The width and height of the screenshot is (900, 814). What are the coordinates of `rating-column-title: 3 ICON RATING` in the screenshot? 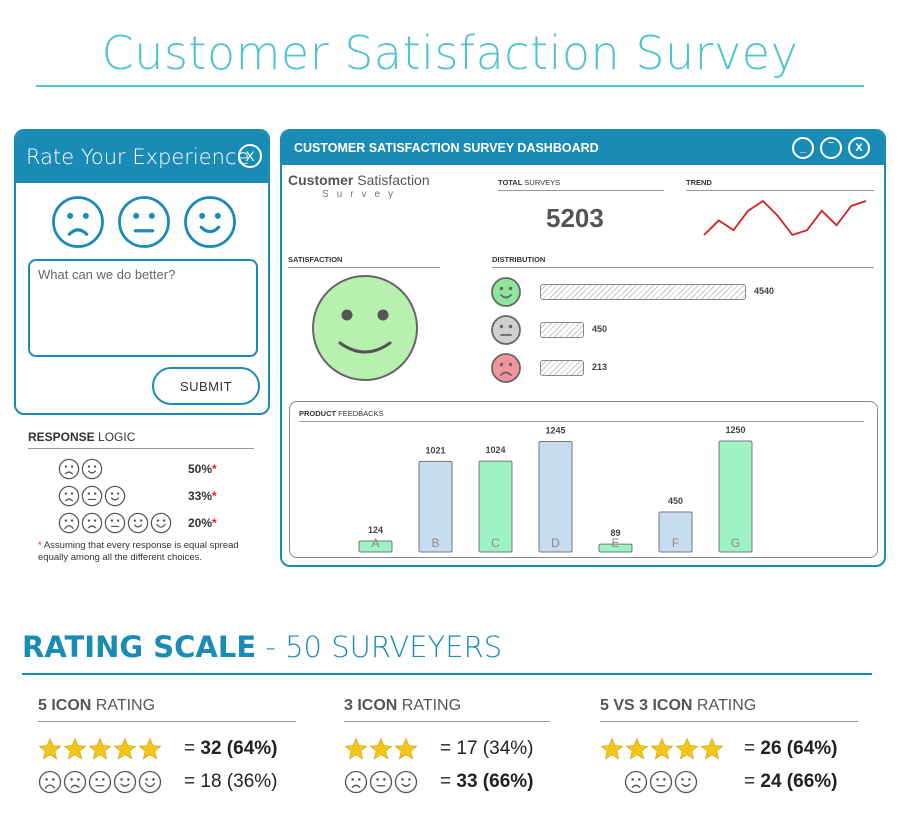 It's located at (447, 709).